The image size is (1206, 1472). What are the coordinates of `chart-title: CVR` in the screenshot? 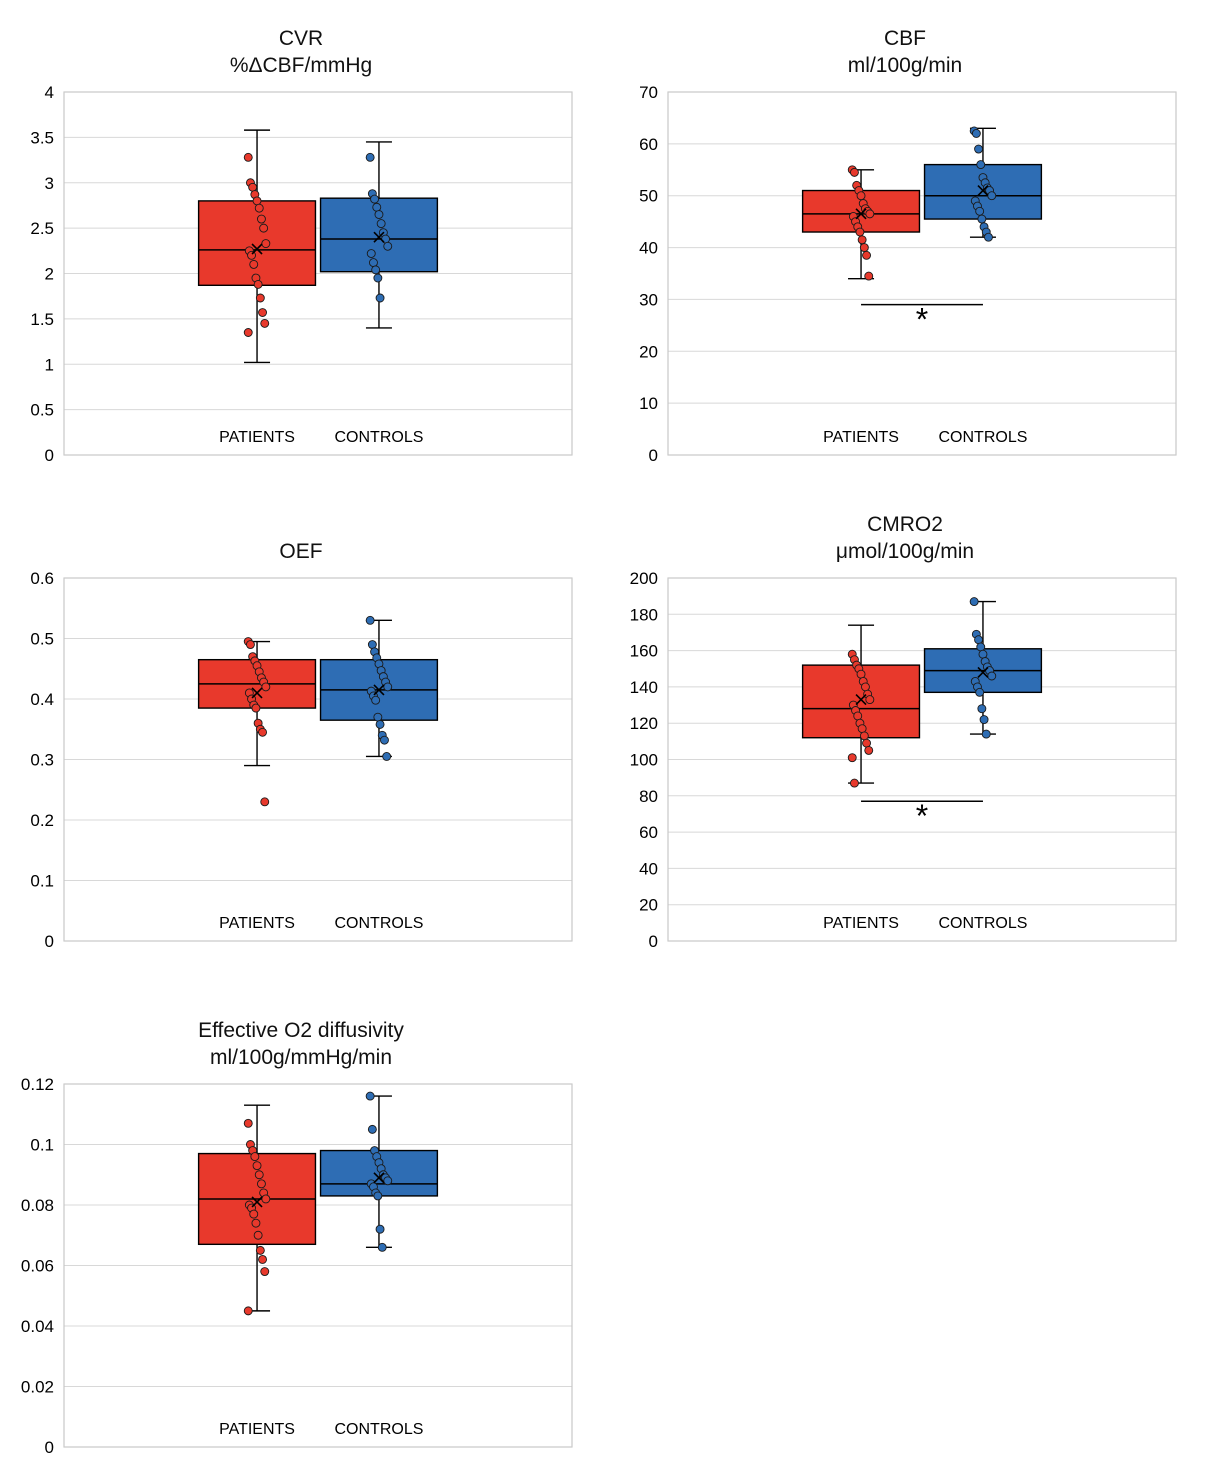 It's located at (301, 38).